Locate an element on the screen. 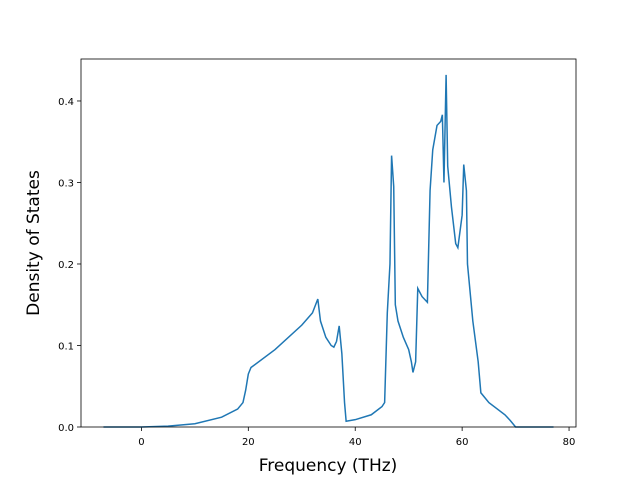 This screenshot has height=480, width=640. x-tick-label: 80 is located at coordinates (569, 442).